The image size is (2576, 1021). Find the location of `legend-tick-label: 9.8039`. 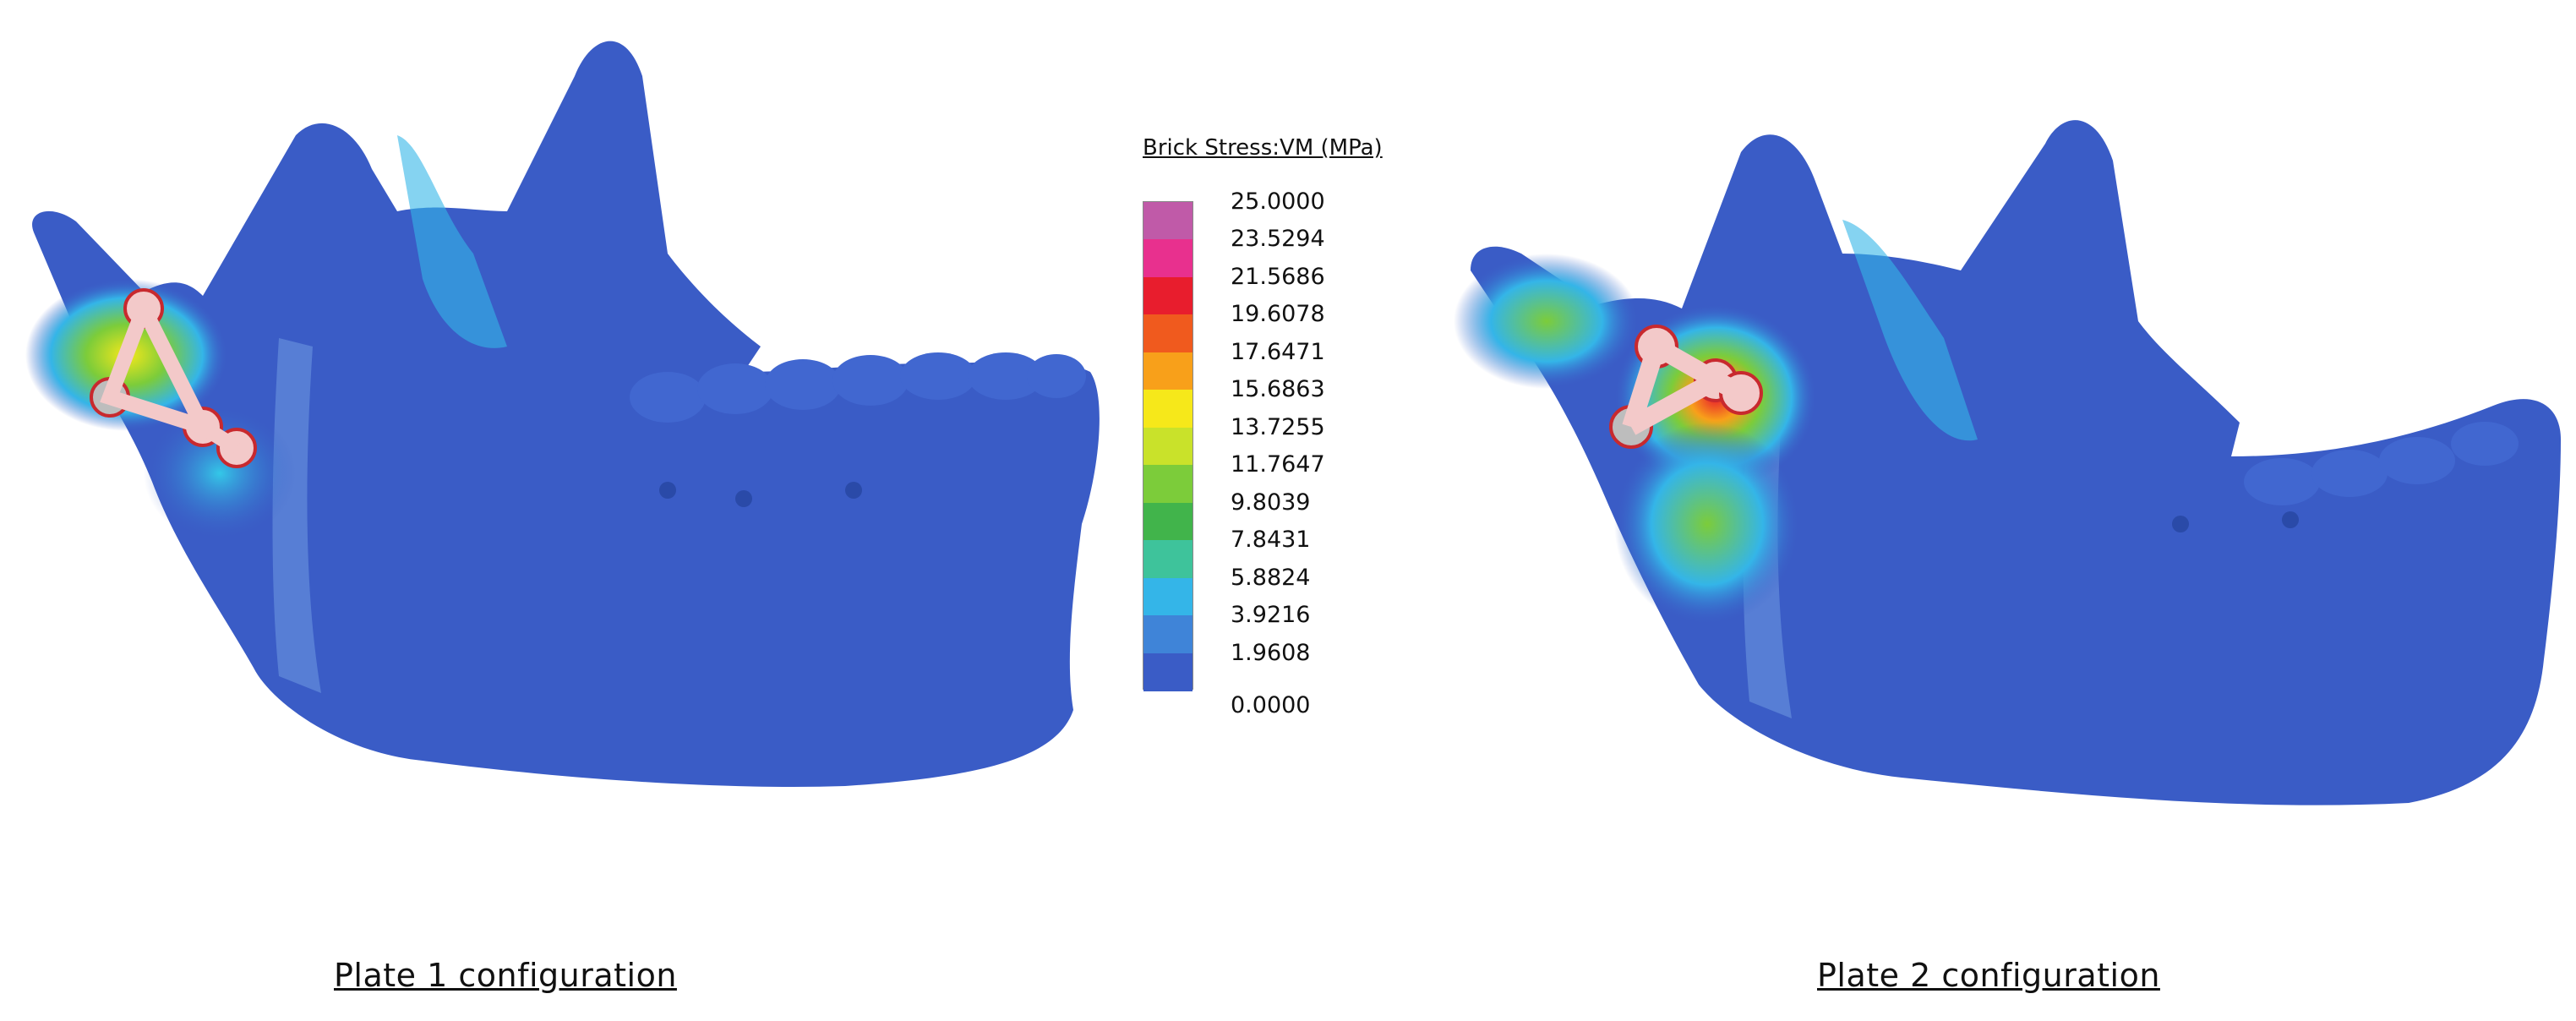

legend-tick-label: 9.8039 is located at coordinates (1271, 502).